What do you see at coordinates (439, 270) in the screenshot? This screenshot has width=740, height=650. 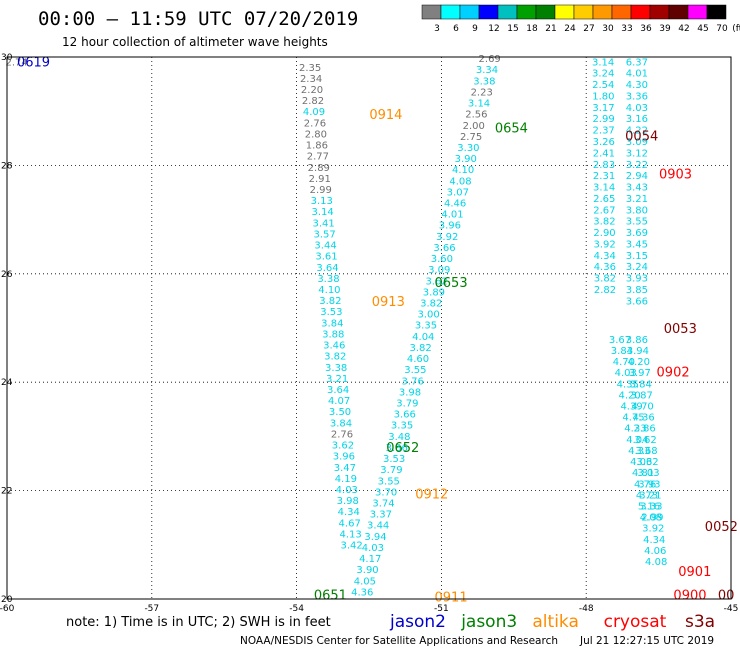 I see `swh-value: 3.09` at bounding box center [439, 270].